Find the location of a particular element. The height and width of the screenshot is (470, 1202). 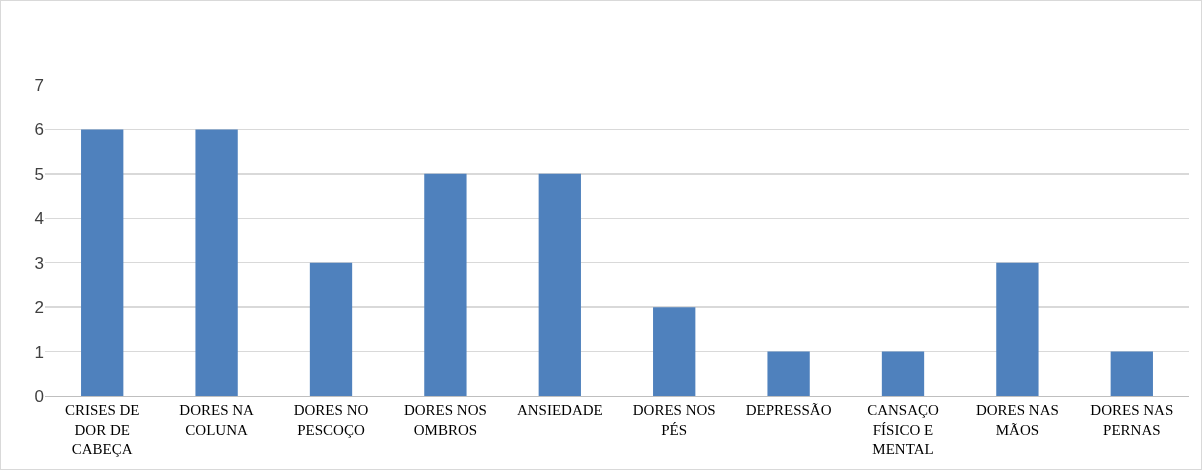

y-tick-label: 0 is located at coordinates (39, 396).